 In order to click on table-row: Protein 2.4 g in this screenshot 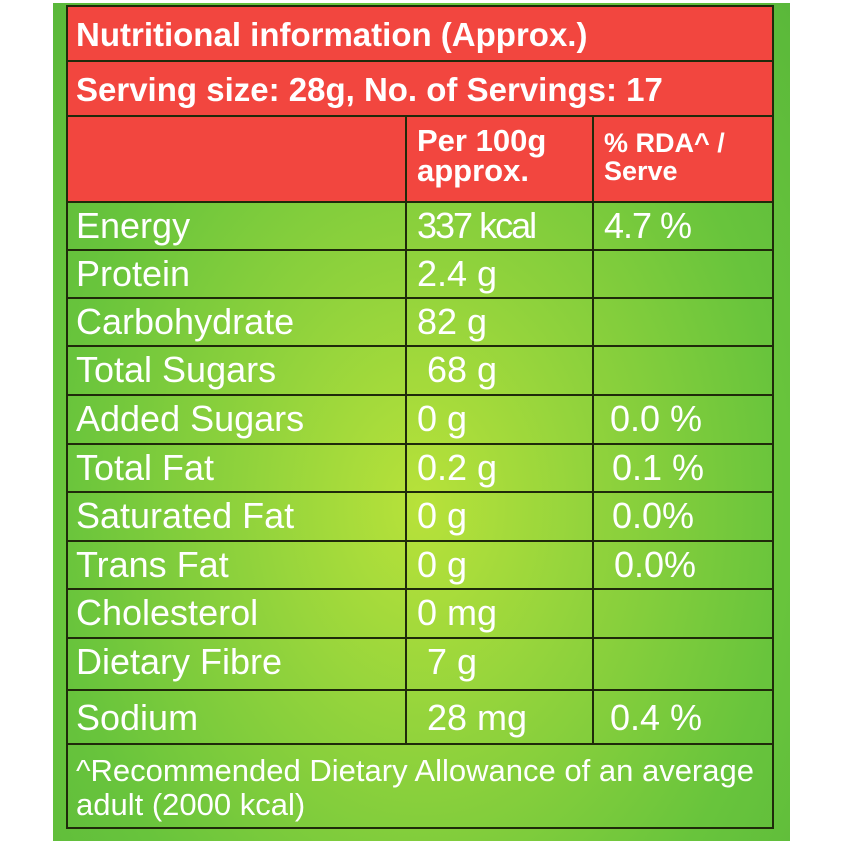, I will do `click(420, 275)`.